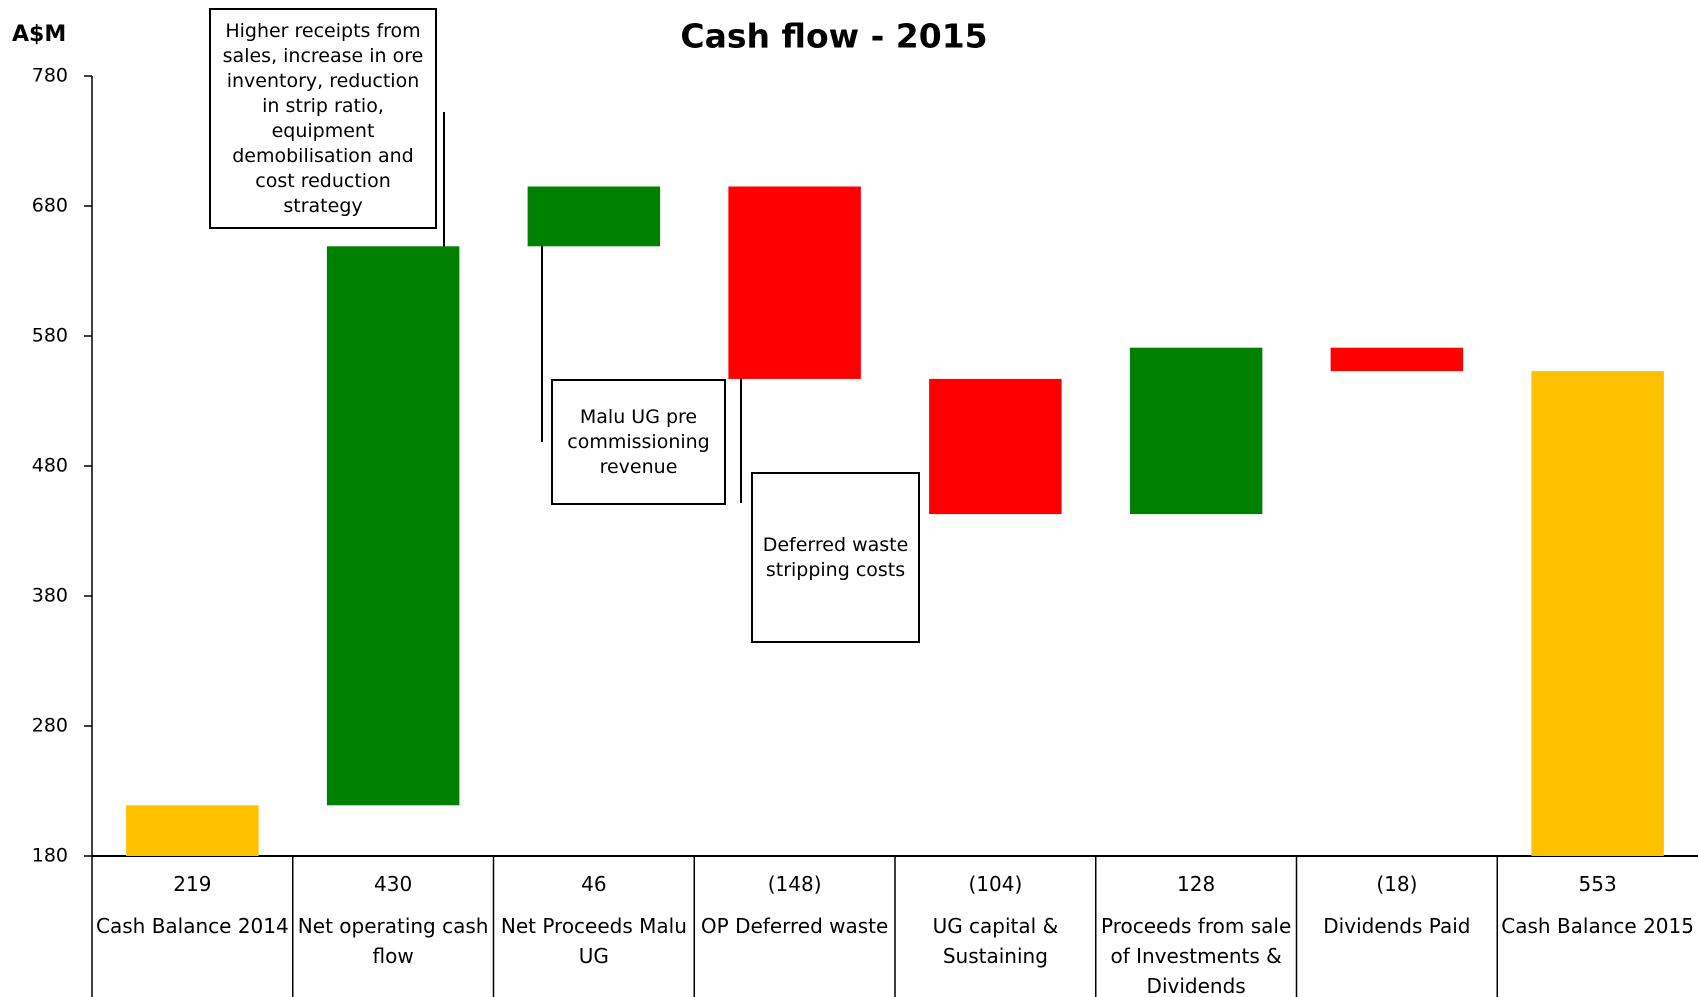  What do you see at coordinates (833, 36) in the screenshot?
I see `chart-title: Cash flow - 2015` at bounding box center [833, 36].